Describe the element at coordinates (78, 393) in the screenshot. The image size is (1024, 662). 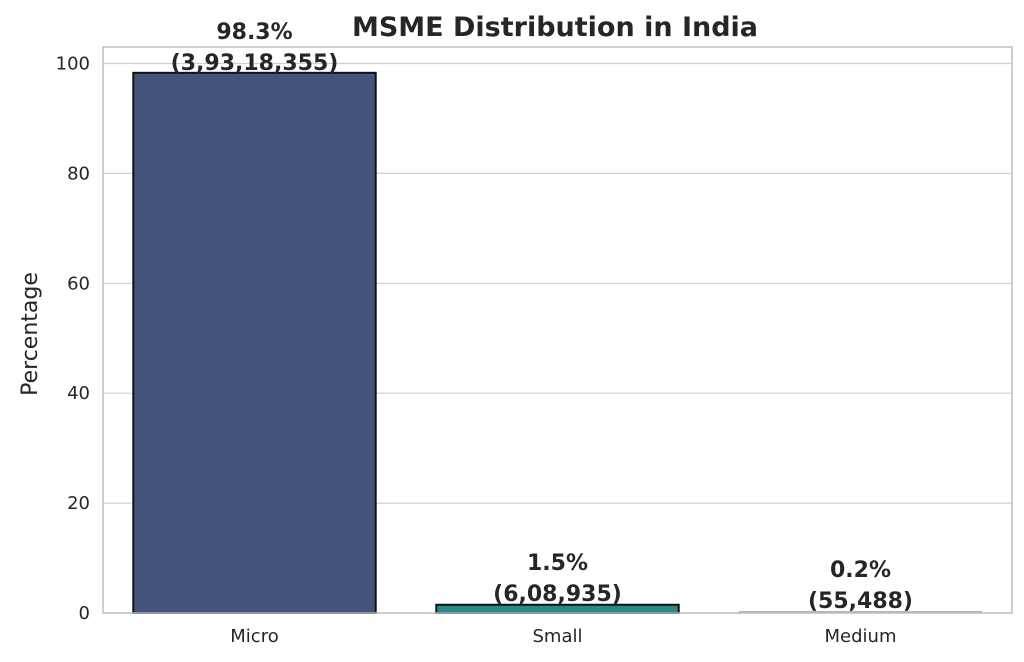
I see `y-tick-label: 40` at that location.